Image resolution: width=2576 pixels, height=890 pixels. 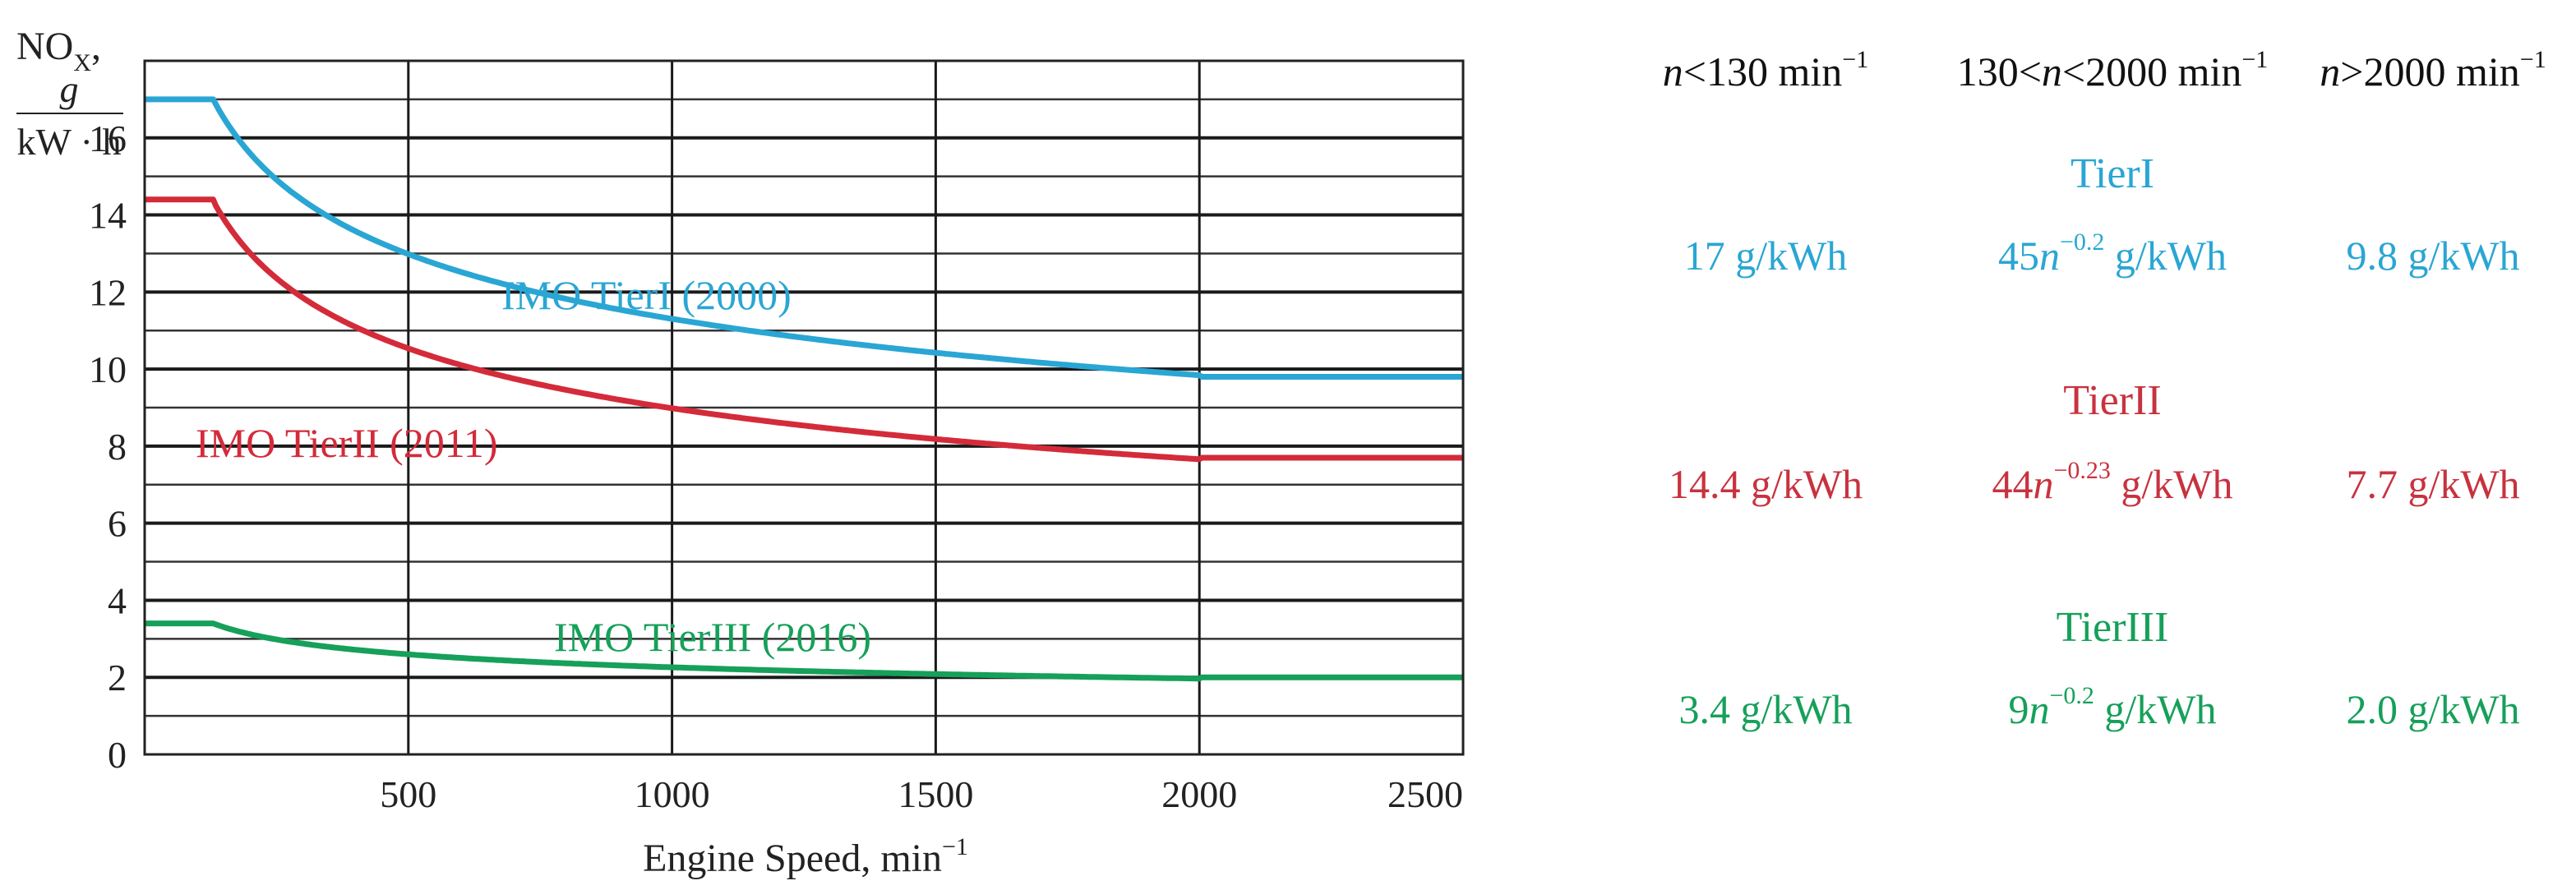 I want to click on column-header: 130<n<2000 min−1, so click(x=2113, y=71).